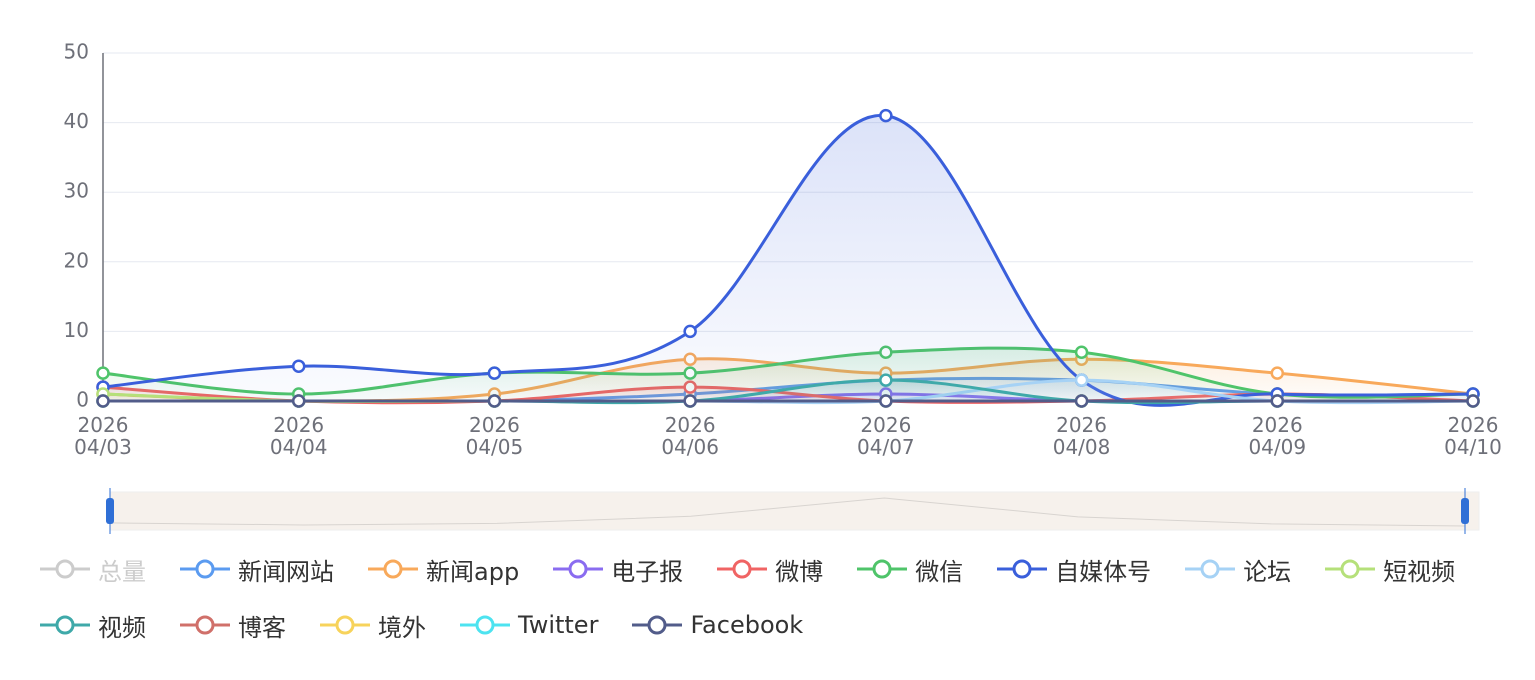 The width and height of the screenshot is (1535, 680). What do you see at coordinates (886, 436) in the screenshot?
I see `x-tick-label: 2026 04/07` at bounding box center [886, 436].